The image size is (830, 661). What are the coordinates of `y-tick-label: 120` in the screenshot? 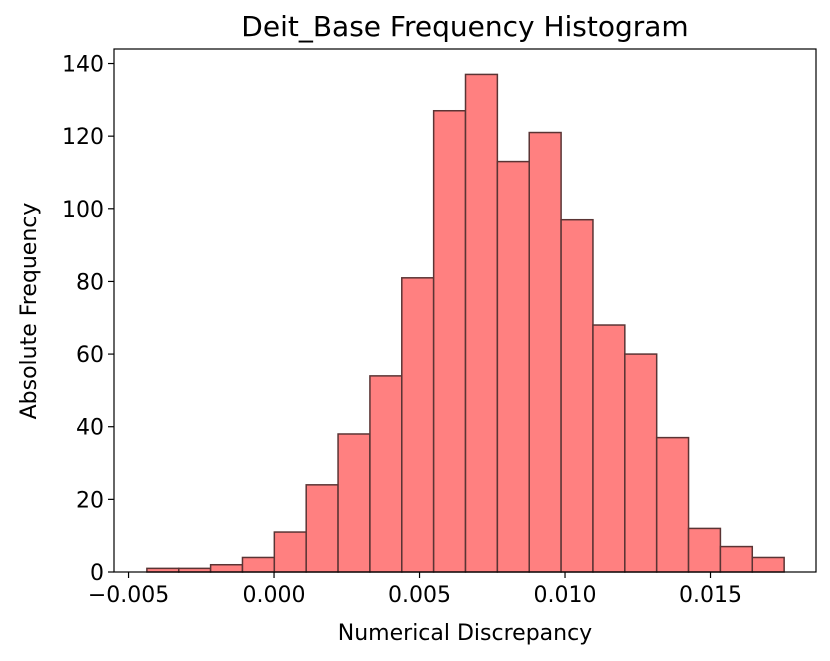 It's located at (83, 137).